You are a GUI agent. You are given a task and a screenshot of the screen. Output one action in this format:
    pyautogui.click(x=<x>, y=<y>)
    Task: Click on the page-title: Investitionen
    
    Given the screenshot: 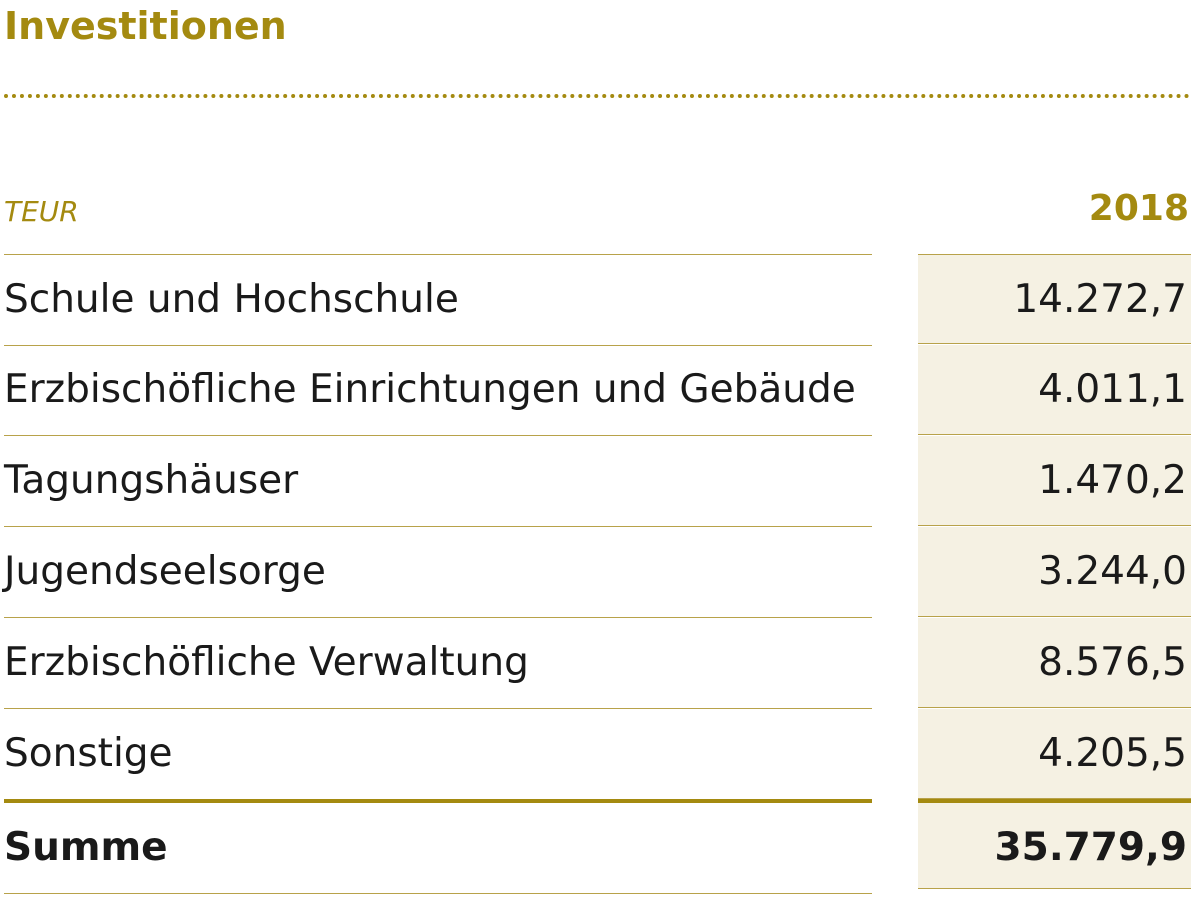 What is the action you would take?
    pyautogui.click(x=145, y=26)
    